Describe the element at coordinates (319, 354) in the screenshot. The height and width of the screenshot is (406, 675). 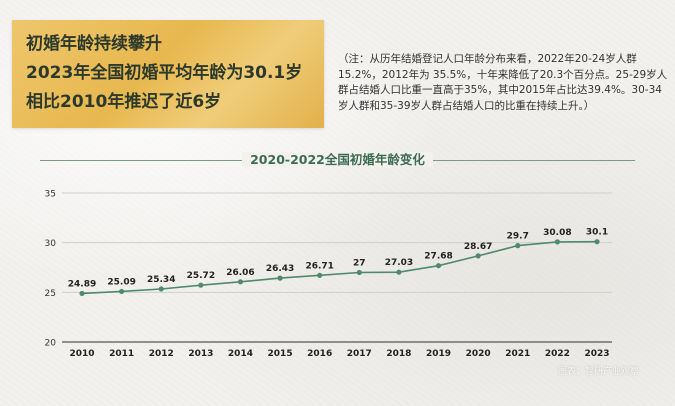
I see `x-tick-label: 2016` at that location.